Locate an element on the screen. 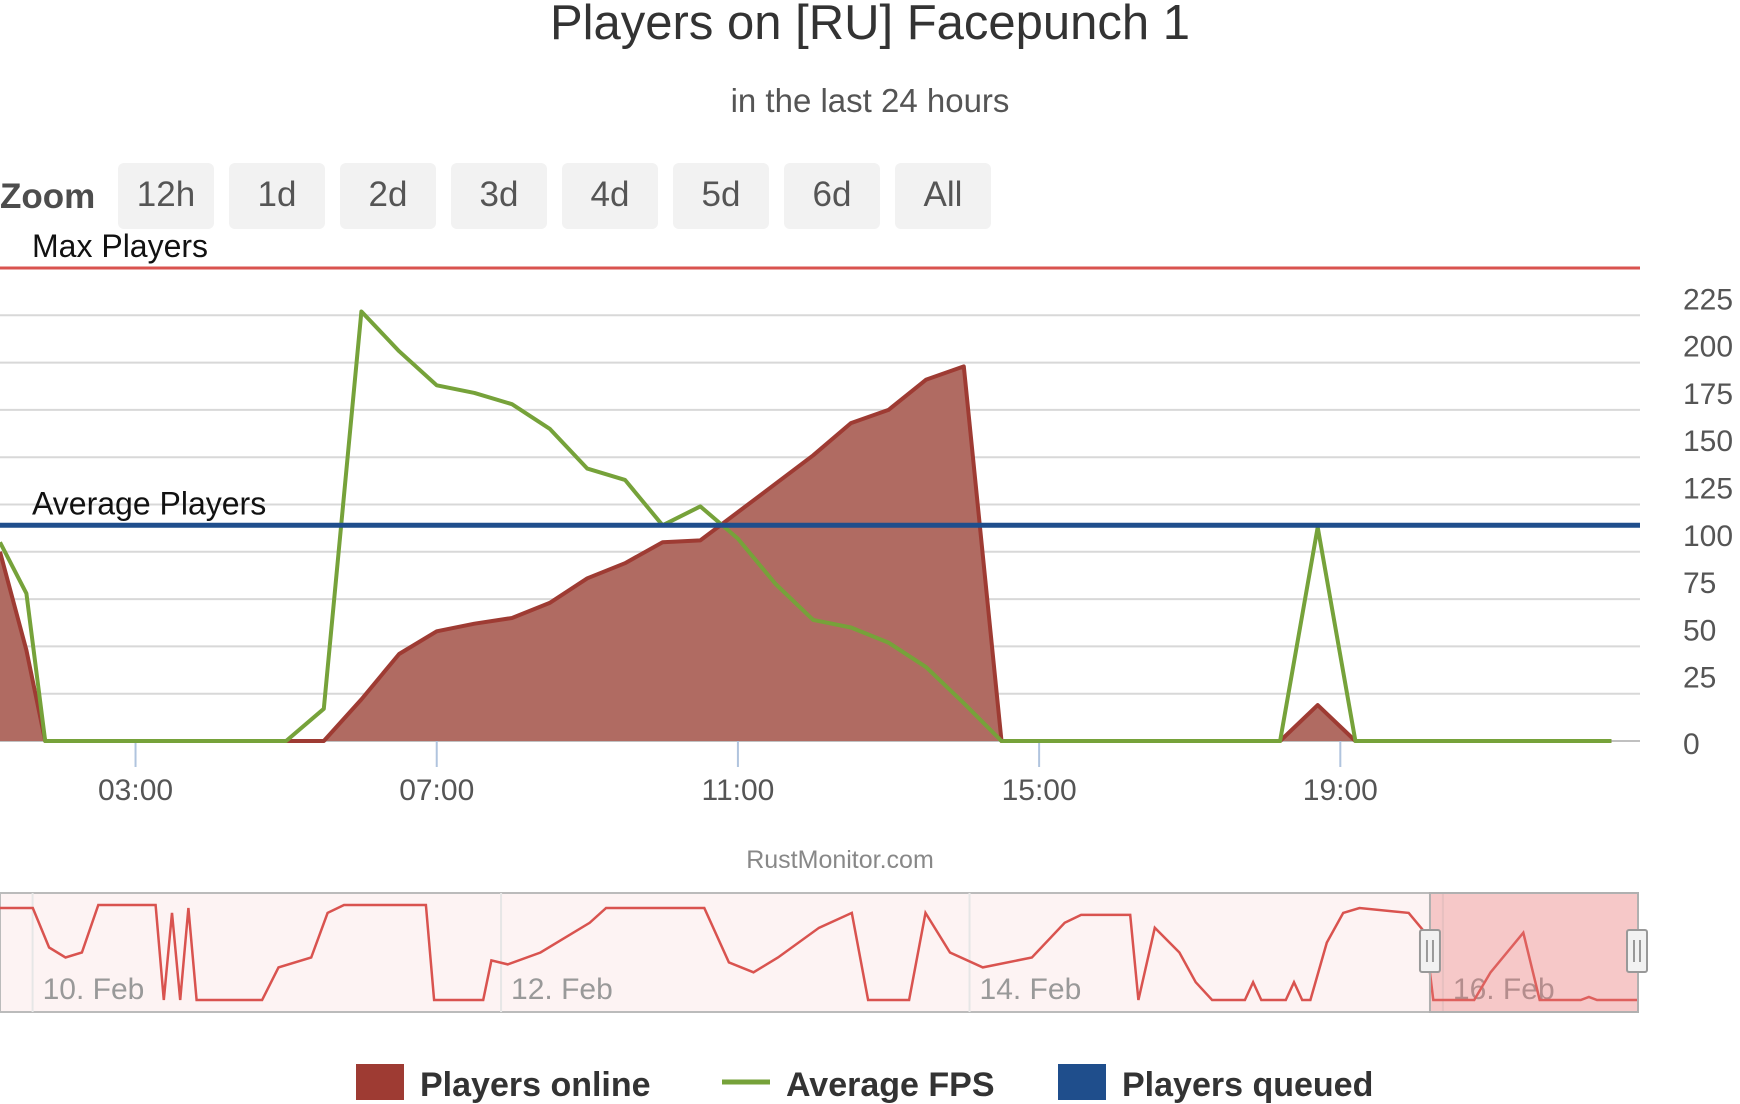 The width and height of the screenshot is (1740, 1104). zoom-button-1d: 1d is located at coordinates (277, 196).